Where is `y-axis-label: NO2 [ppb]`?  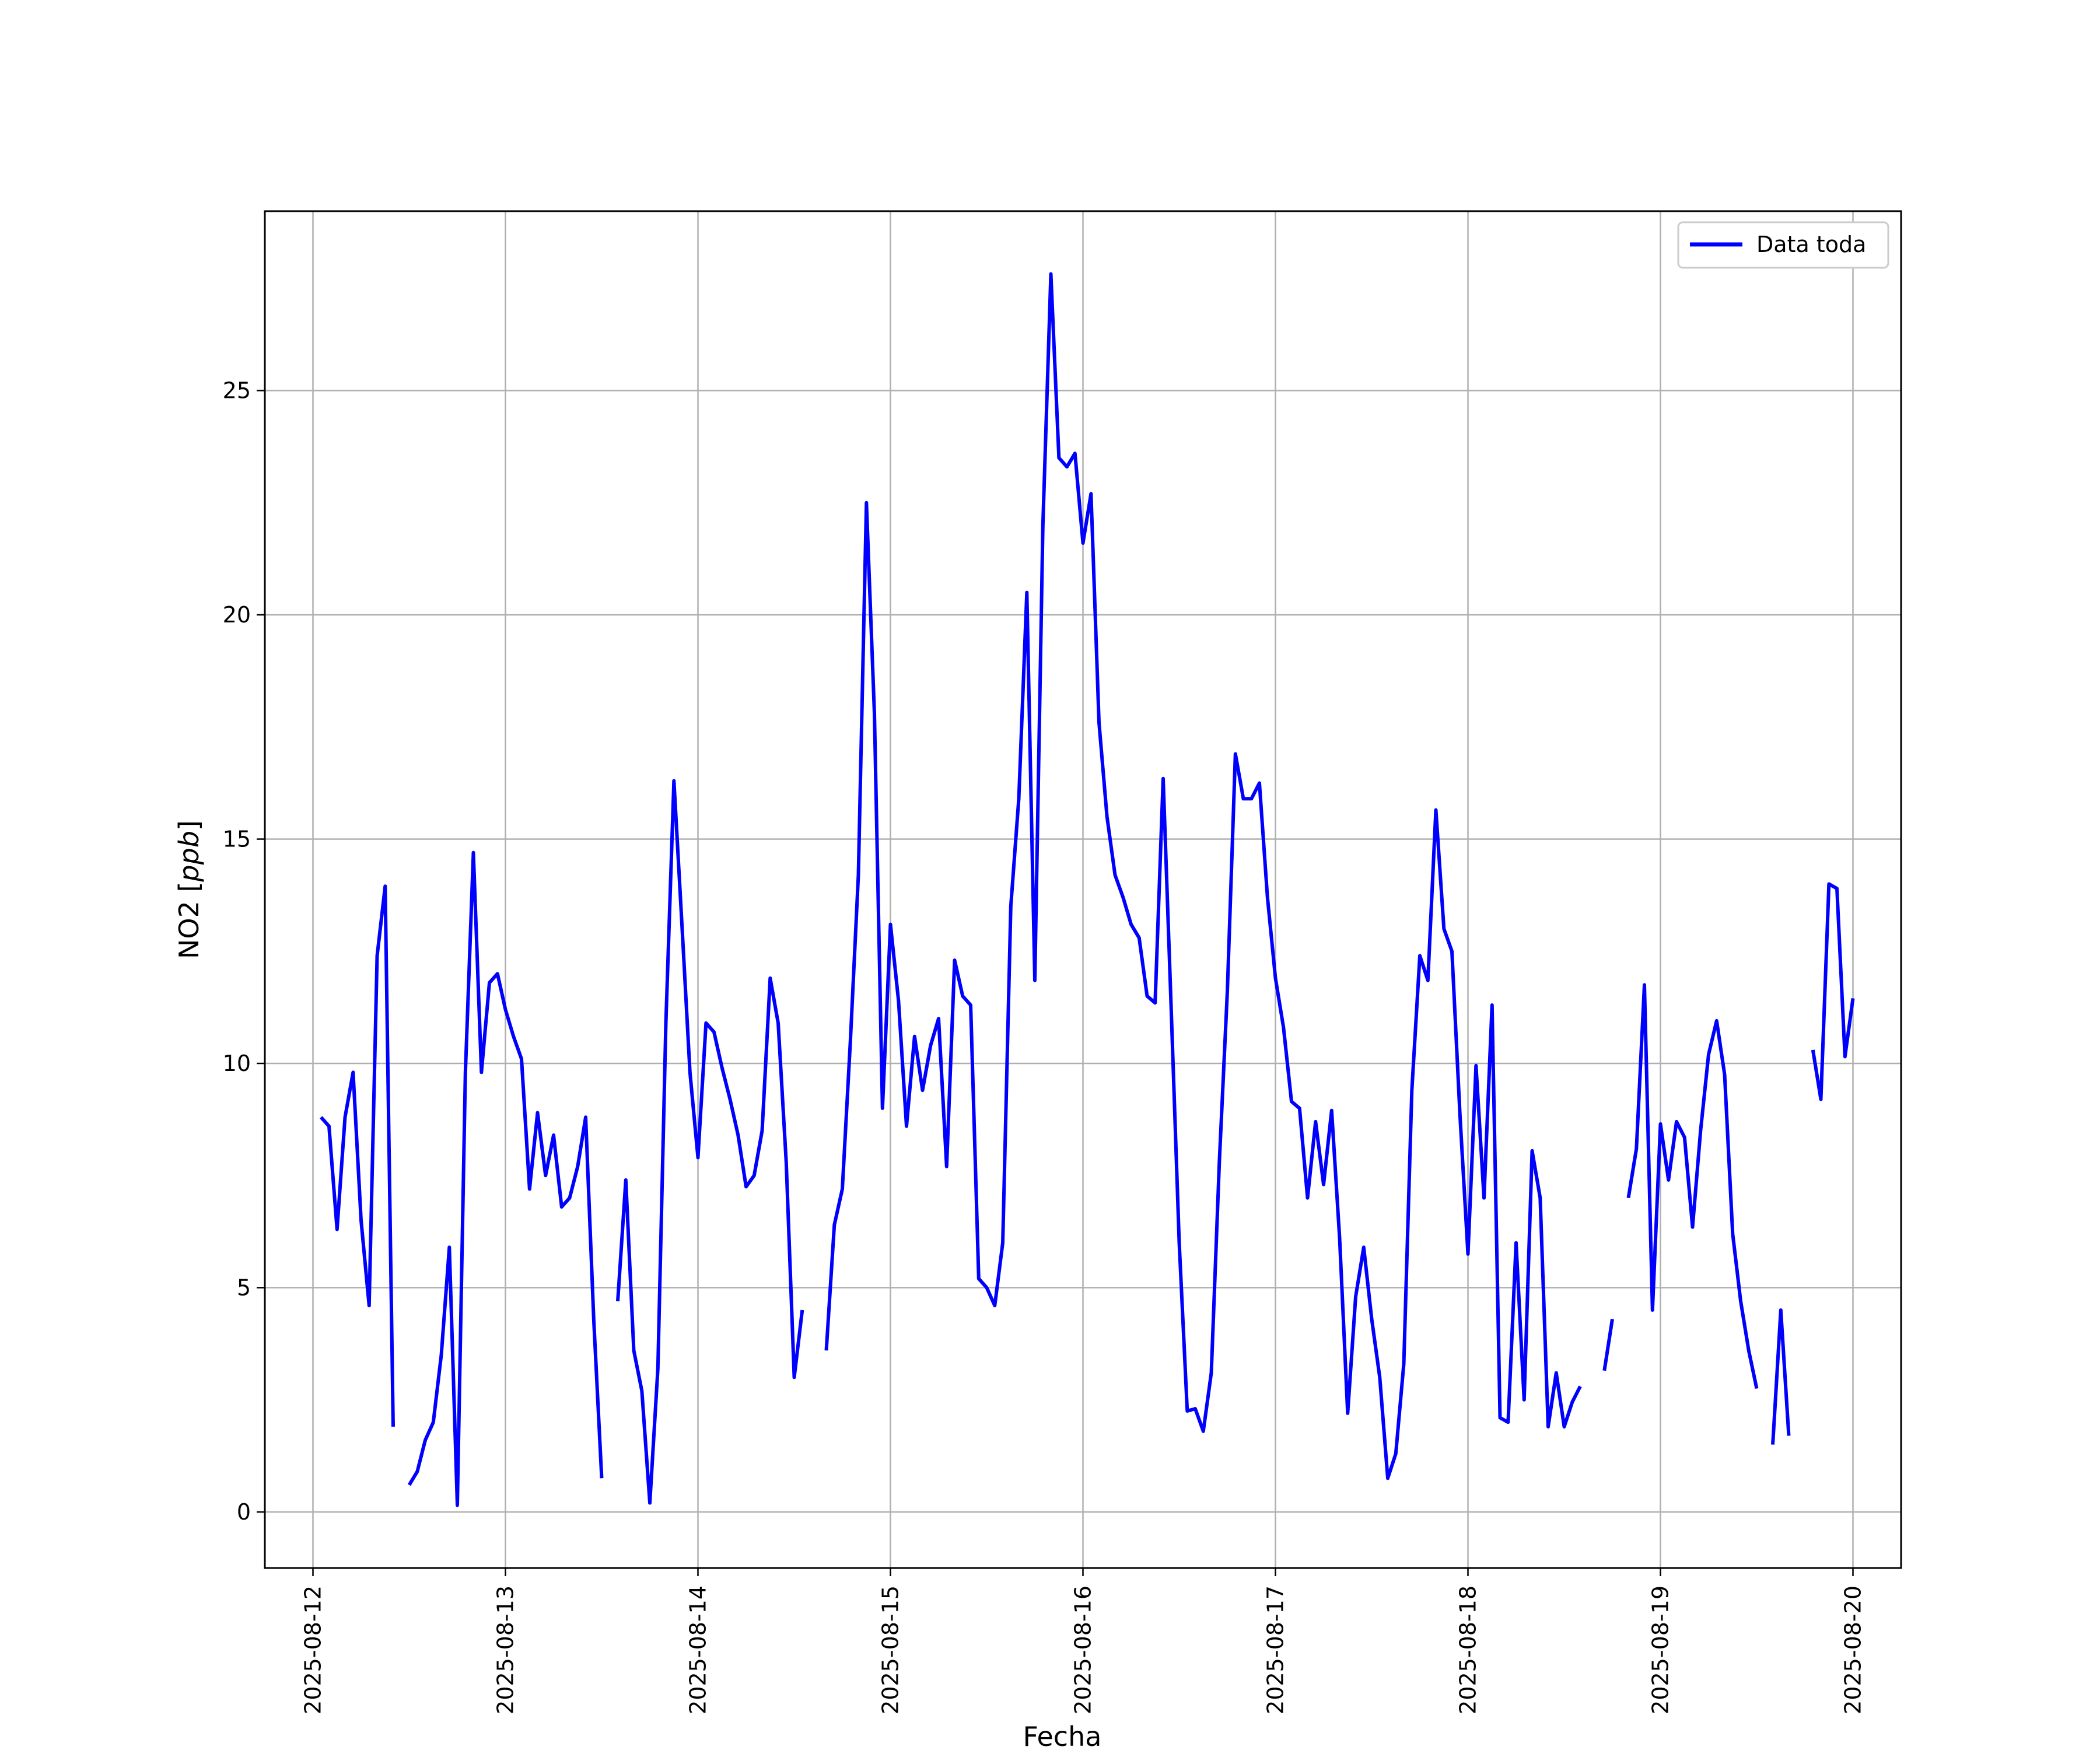 y-axis-label: NO2 [ppb] is located at coordinates (189, 889).